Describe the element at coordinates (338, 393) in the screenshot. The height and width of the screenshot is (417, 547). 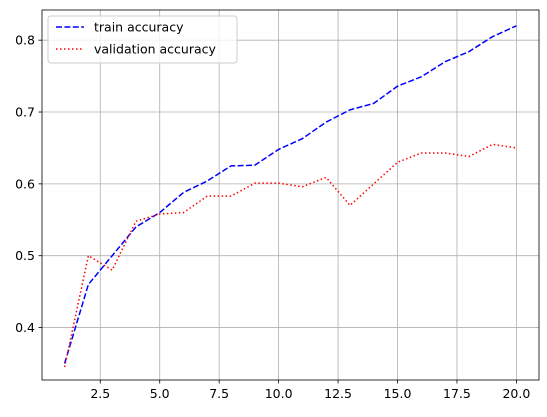
I see `x-tick-label: 12.5` at that location.